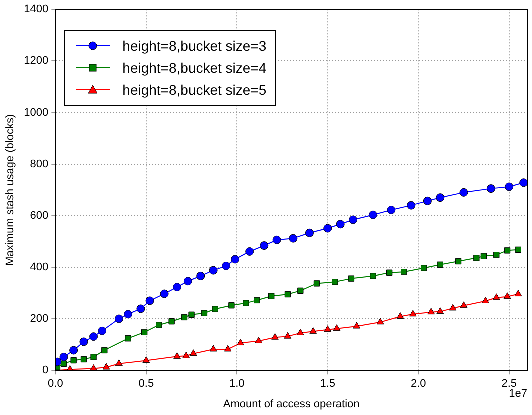  What do you see at coordinates (418, 384) in the screenshot?
I see `x-tick-label: 2.0` at bounding box center [418, 384].